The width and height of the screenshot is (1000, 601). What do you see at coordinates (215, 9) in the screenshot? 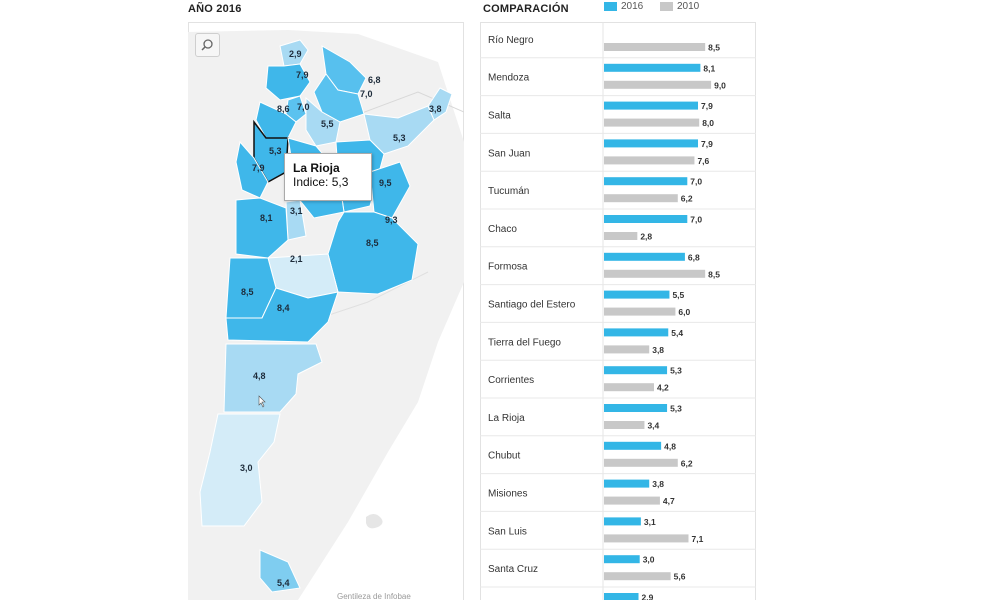
I see `map-heading: AÑO 2016` at bounding box center [215, 9].